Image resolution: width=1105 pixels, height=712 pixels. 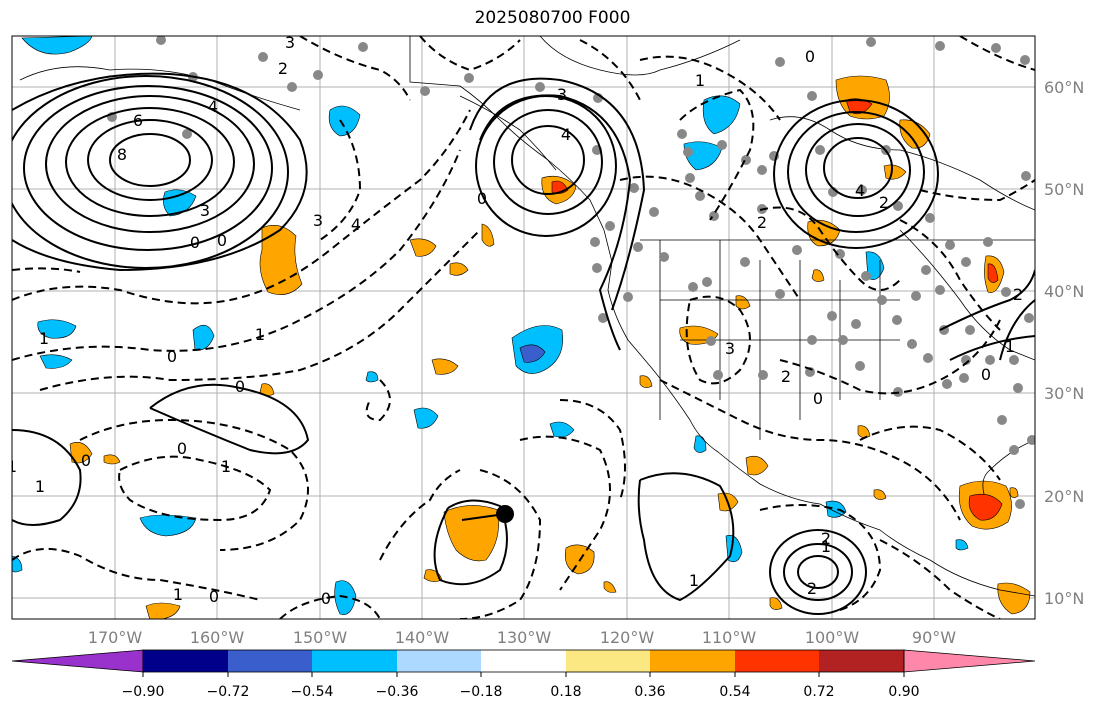 What do you see at coordinates (627, 637) in the screenshot?
I see `longitude-tick-label: 120°W` at bounding box center [627, 637].